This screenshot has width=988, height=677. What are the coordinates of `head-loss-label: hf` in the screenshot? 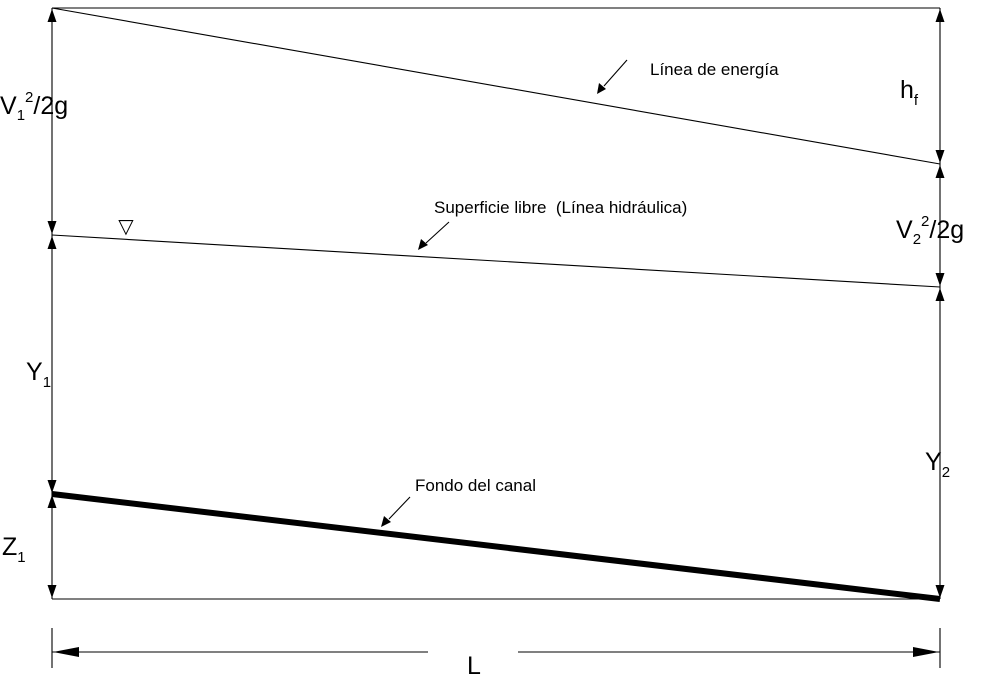 It's located at (909, 92).